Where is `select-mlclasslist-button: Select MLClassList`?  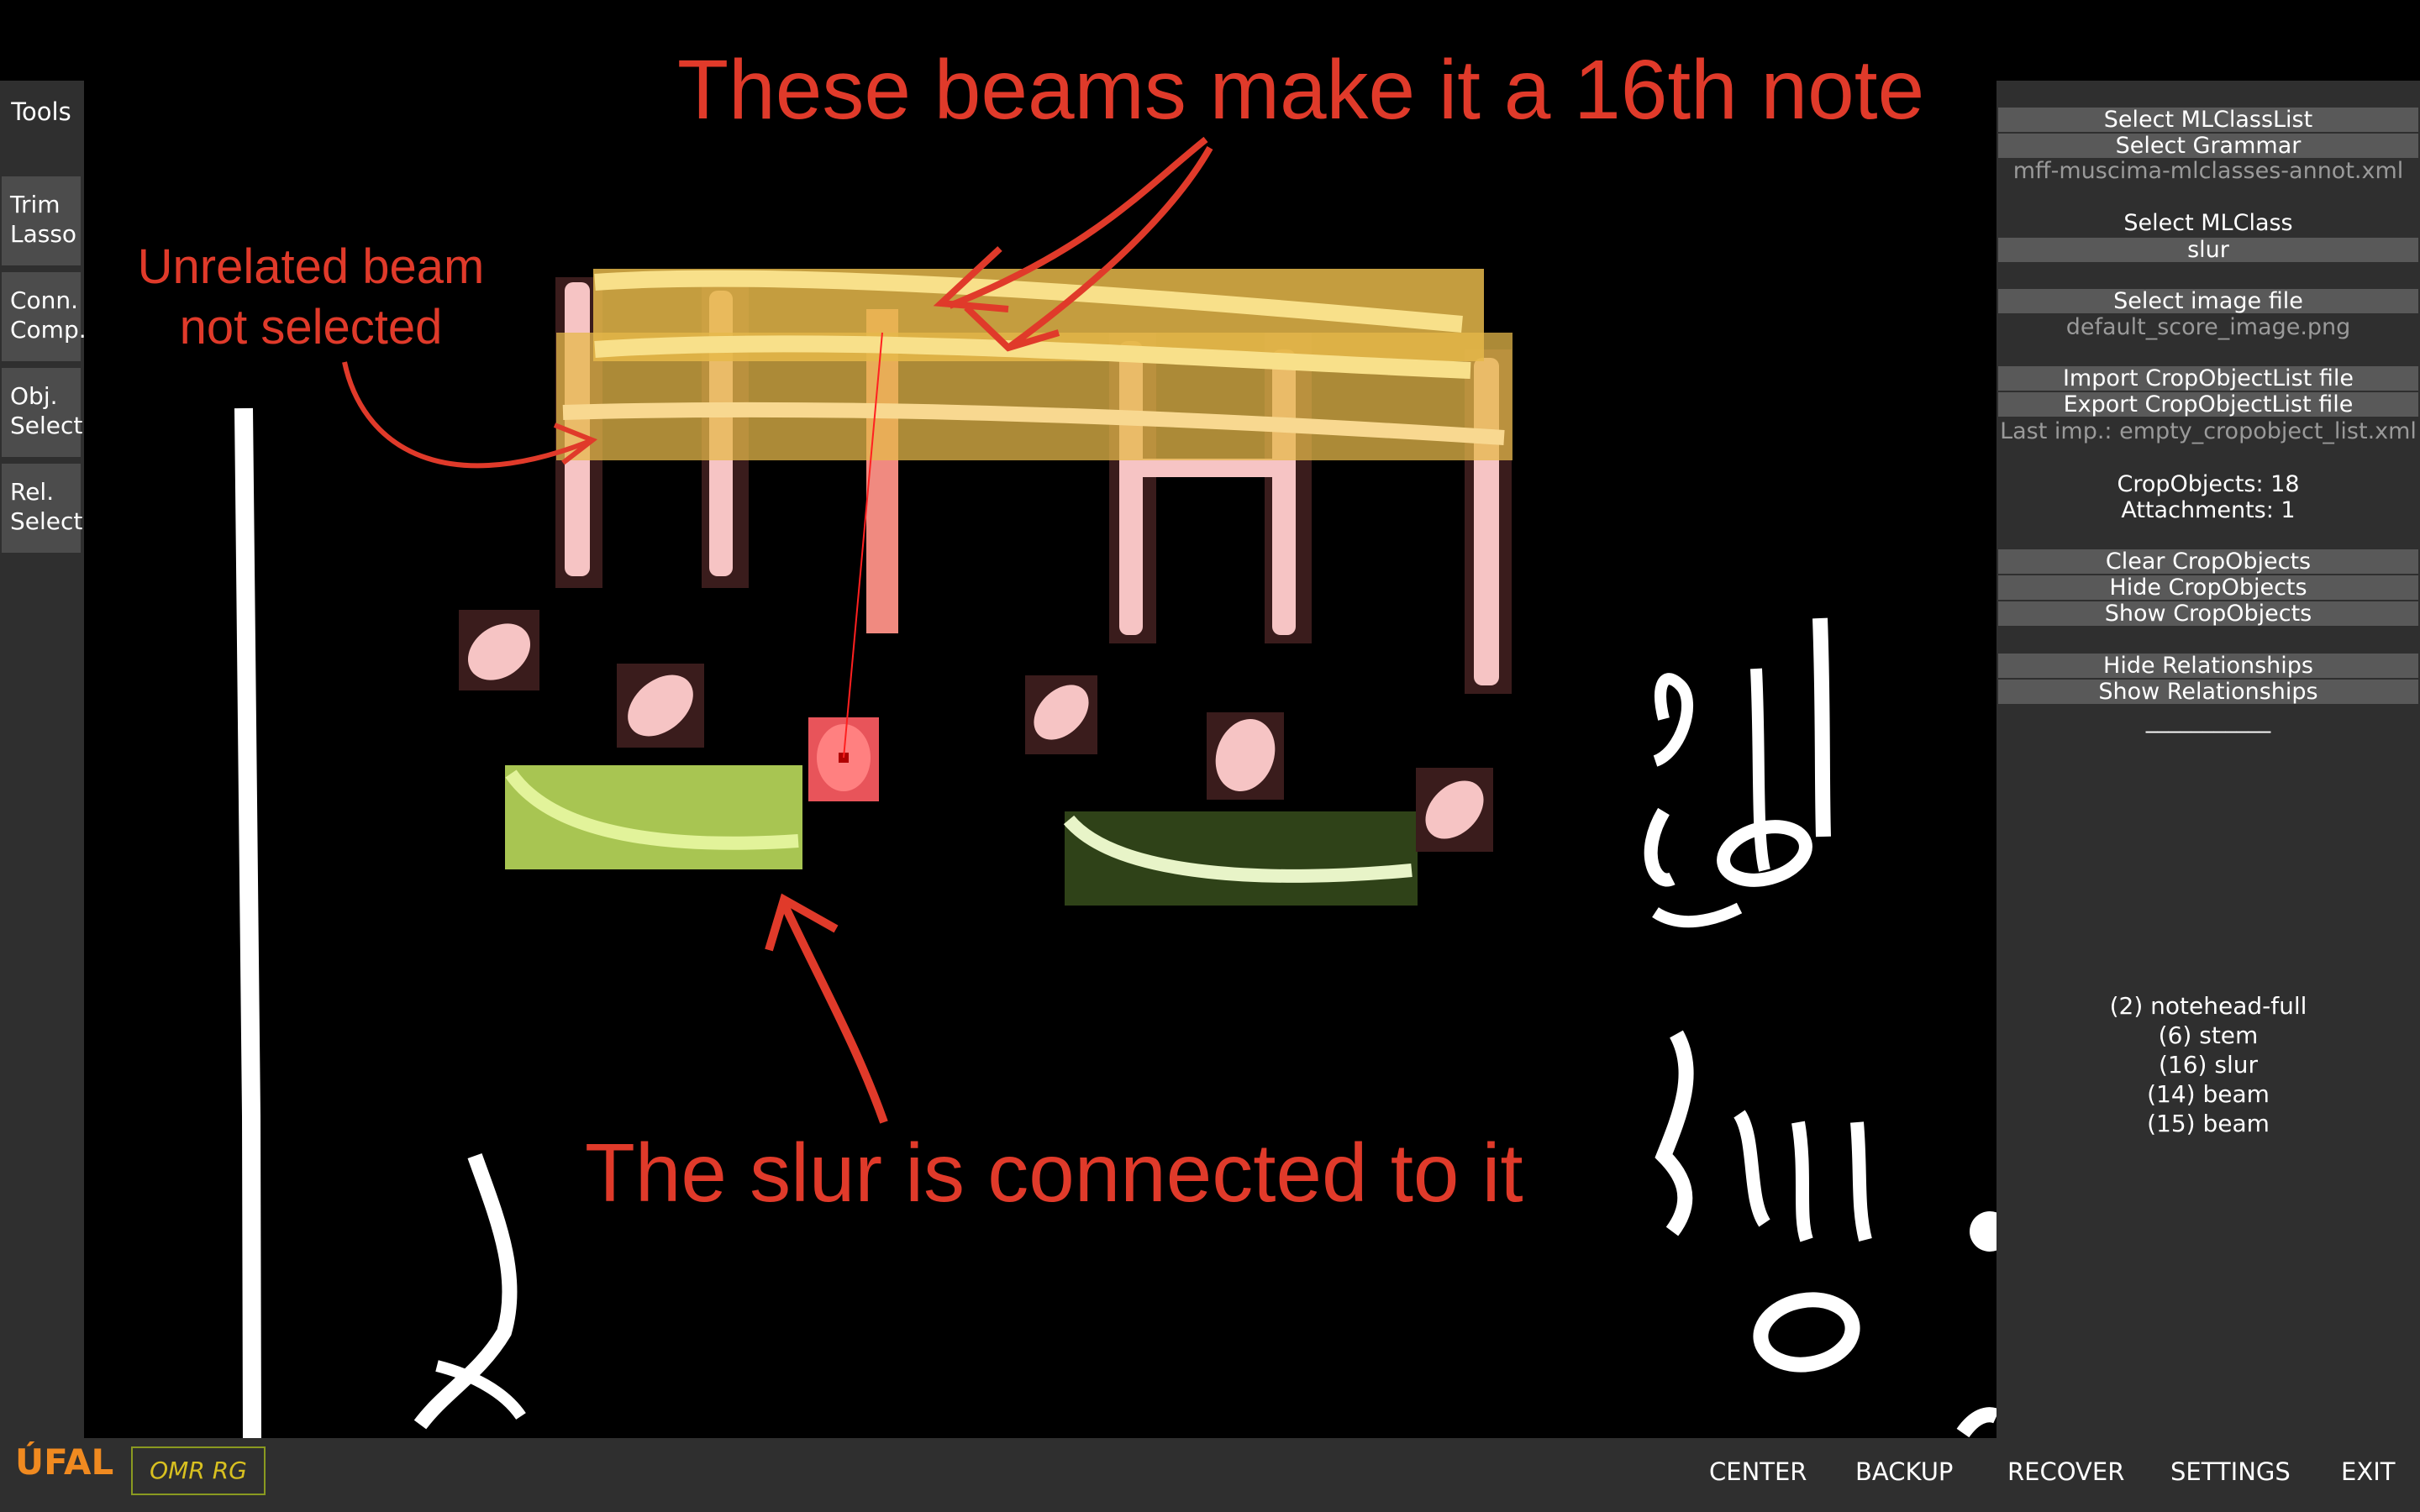 select-mlclasslist-button: Select MLClassList is located at coordinates (2208, 120).